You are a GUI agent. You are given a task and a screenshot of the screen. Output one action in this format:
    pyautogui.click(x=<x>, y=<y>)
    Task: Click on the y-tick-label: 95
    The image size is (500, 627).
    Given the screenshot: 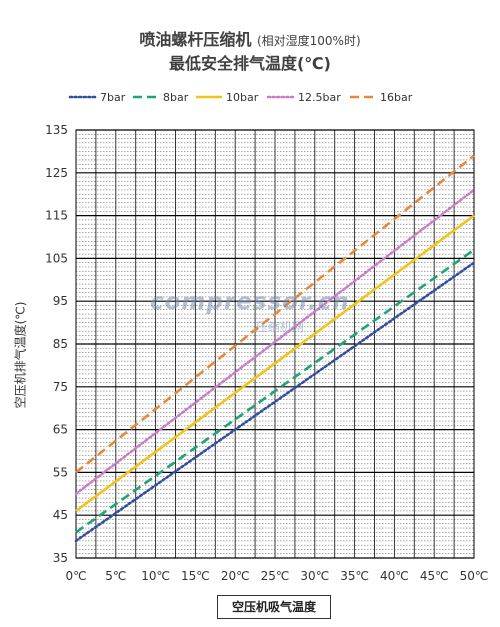 What is the action you would take?
    pyautogui.click(x=60, y=301)
    